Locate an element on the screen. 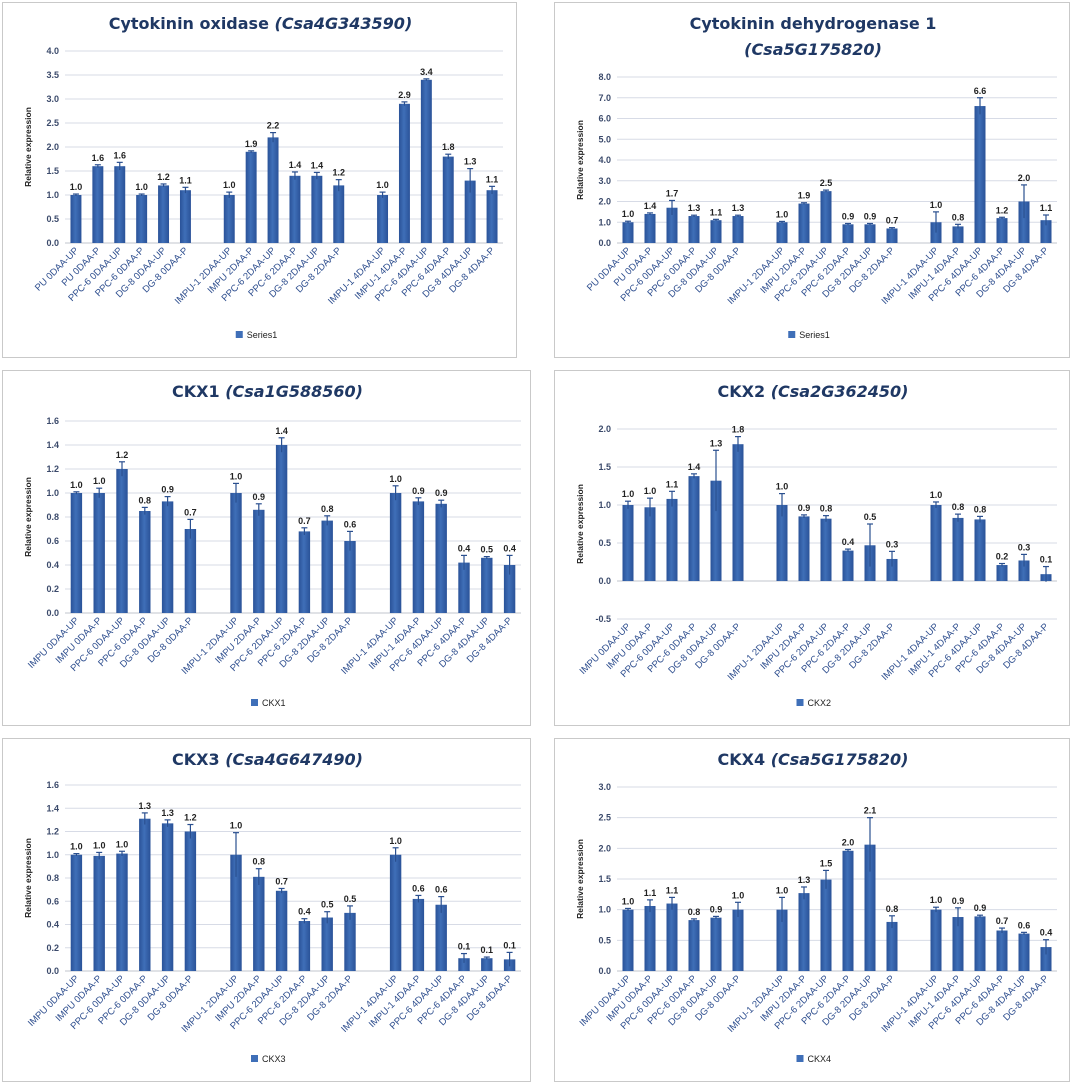 This screenshot has height=1084, width=1072. chart-title-gene: (Csa5G175820) is located at coordinates (840, 759).